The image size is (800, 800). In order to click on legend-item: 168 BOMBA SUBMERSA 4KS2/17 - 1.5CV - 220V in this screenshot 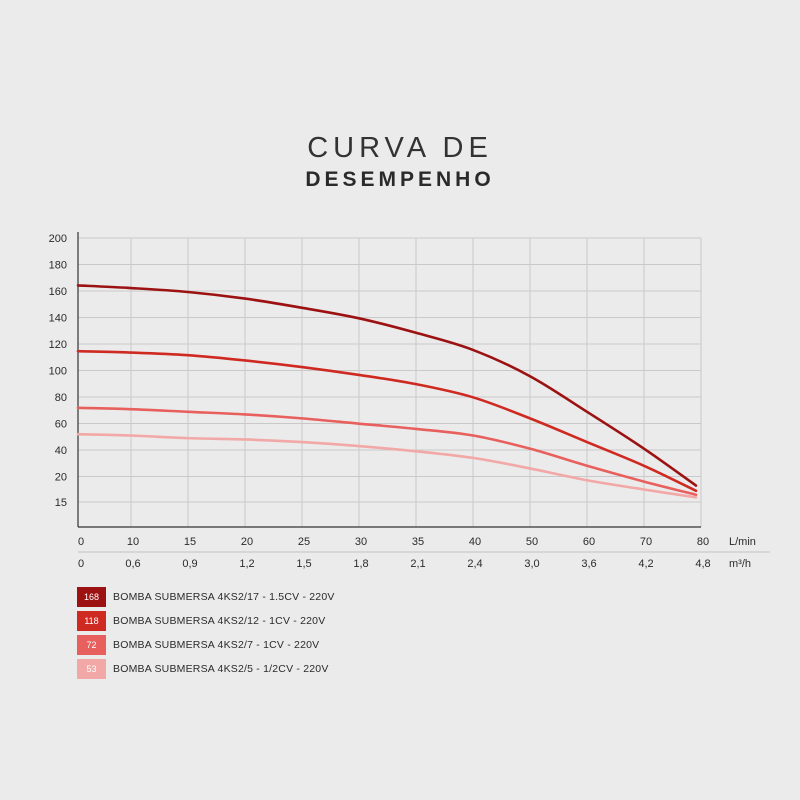, I will do `click(206, 597)`.